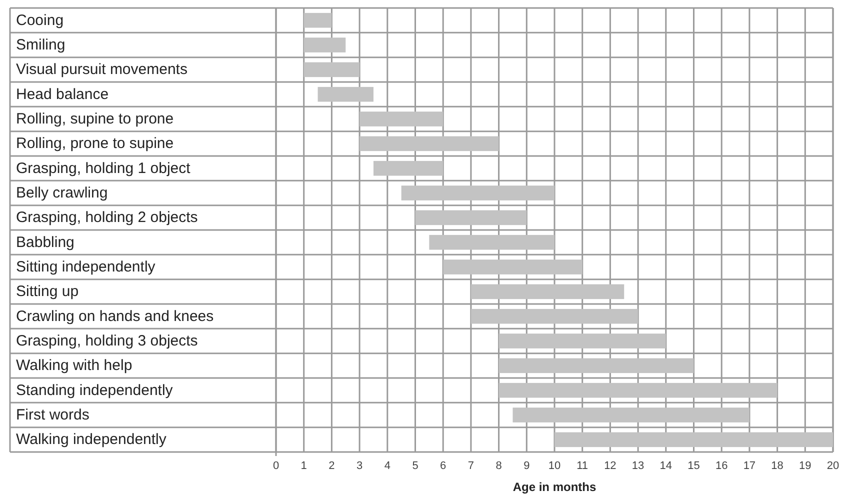  What do you see at coordinates (45, 242) in the screenshot?
I see `y-tick-label: Babbling` at bounding box center [45, 242].